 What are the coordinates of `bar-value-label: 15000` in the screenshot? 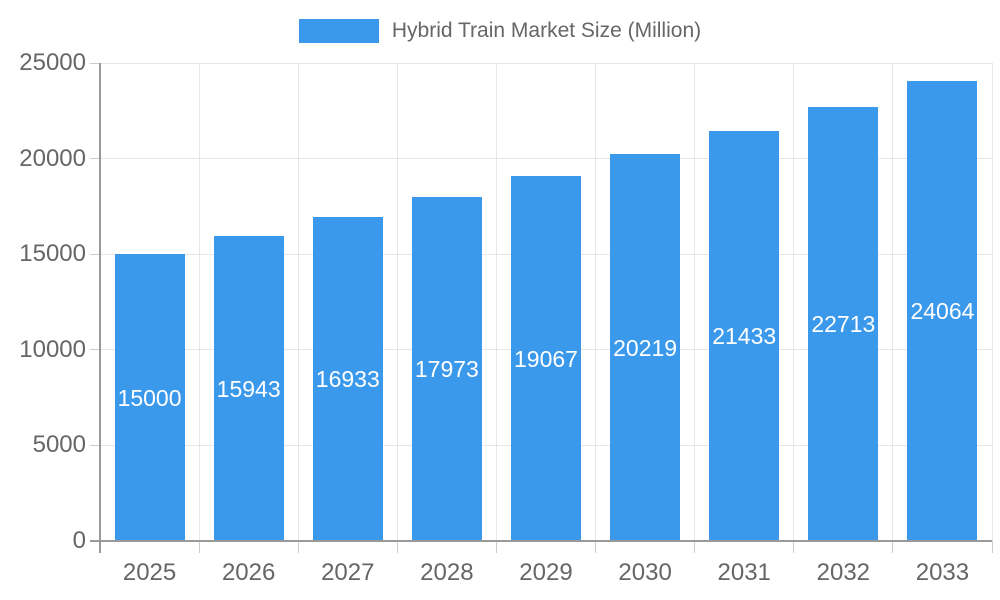 It's located at (149, 397).